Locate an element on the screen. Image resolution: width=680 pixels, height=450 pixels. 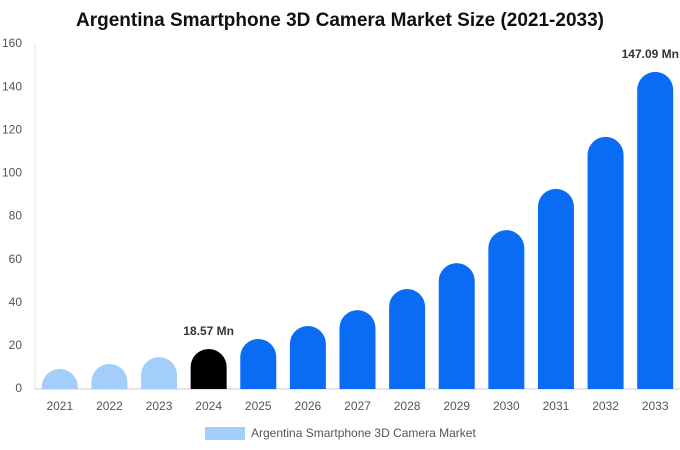
x-tick-label: 2021 is located at coordinates (59, 406).